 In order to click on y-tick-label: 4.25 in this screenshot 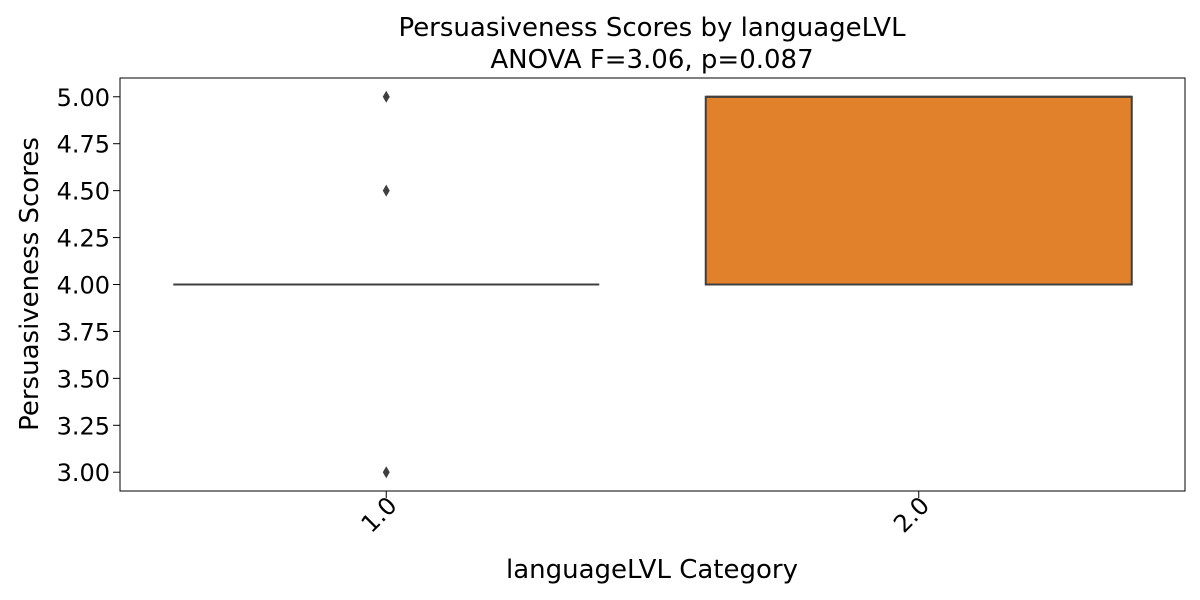, I will do `click(83, 239)`.